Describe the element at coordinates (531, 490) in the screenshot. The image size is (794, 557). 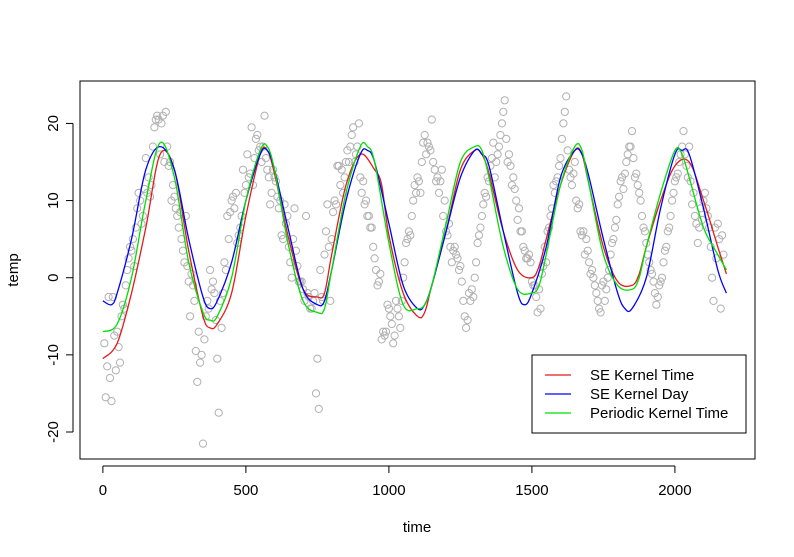
I see `x-tick-label: 1500` at that location.